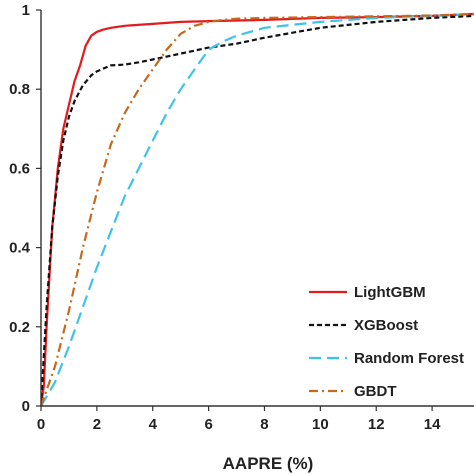 This screenshot has width=474, height=474. I want to click on x-tick-label: 10, so click(320, 424).